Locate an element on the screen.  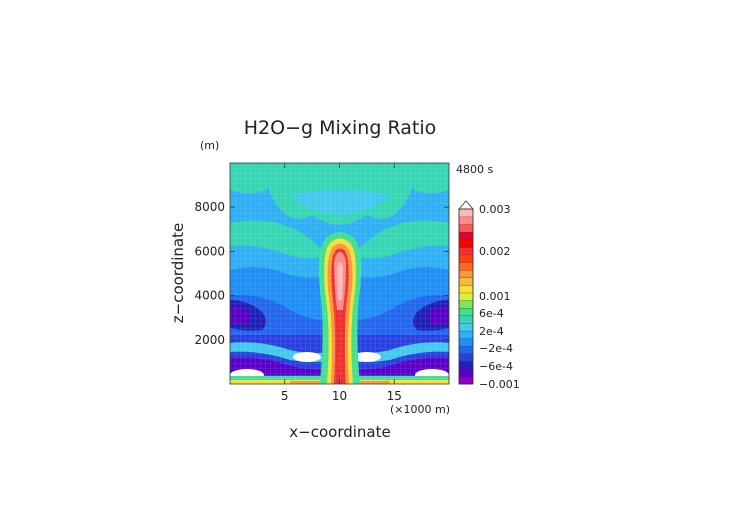
colorbar-label: 0.003 is located at coordinates (495, 209).